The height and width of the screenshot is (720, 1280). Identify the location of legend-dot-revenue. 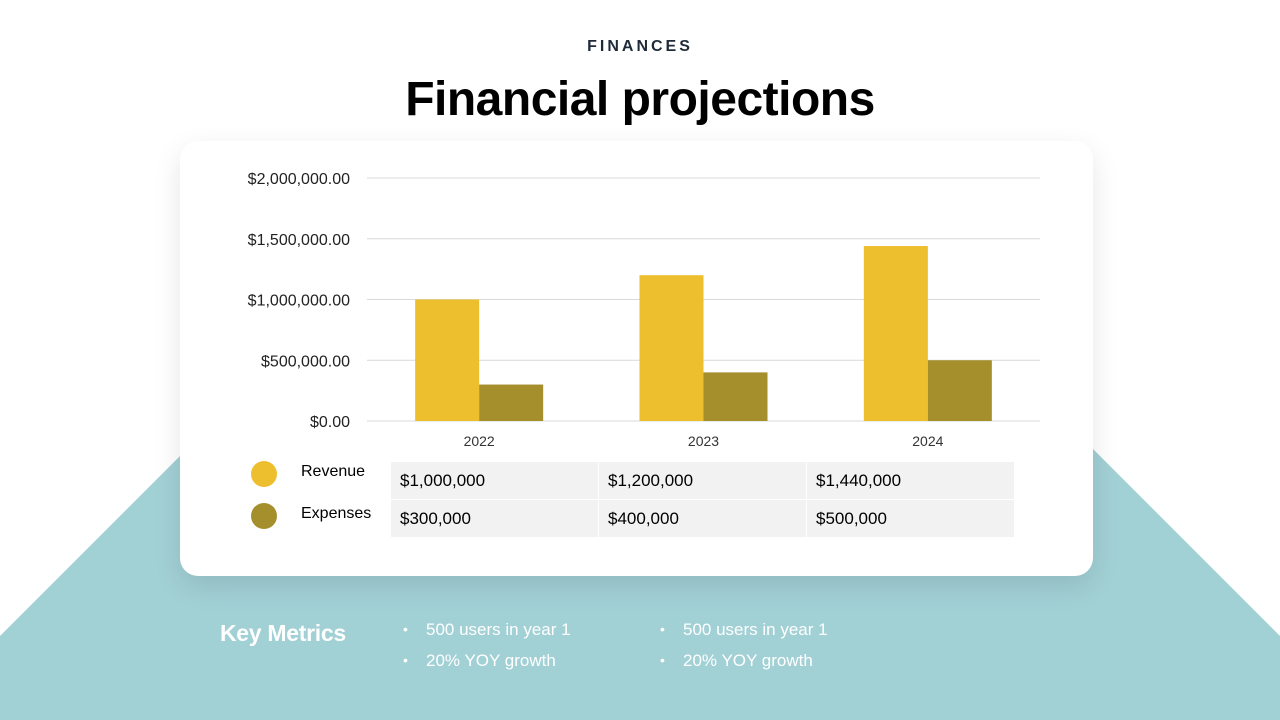
(264, 474).